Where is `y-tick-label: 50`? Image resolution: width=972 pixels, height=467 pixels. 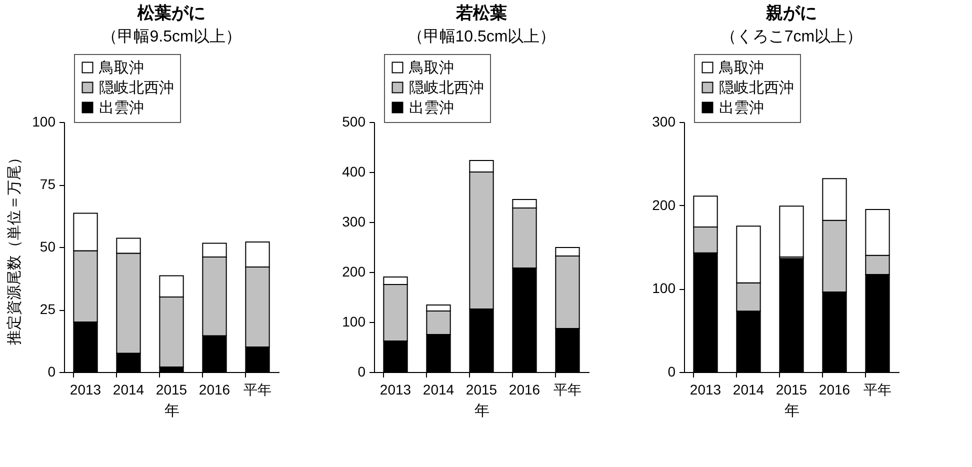 y-tick-label: 50 is located at coordinates (48, 246).